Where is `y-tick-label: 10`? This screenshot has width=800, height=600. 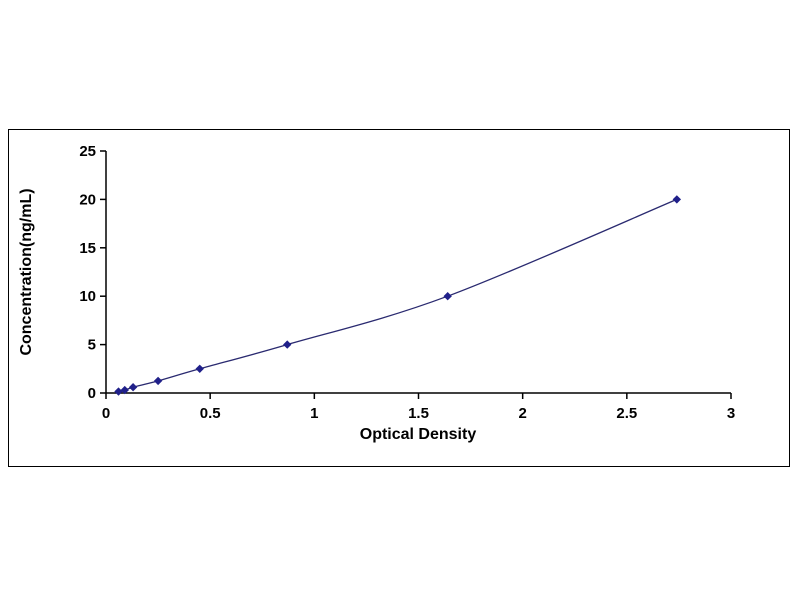
y-tick-label: 10 is located at coordinates (87, 296).